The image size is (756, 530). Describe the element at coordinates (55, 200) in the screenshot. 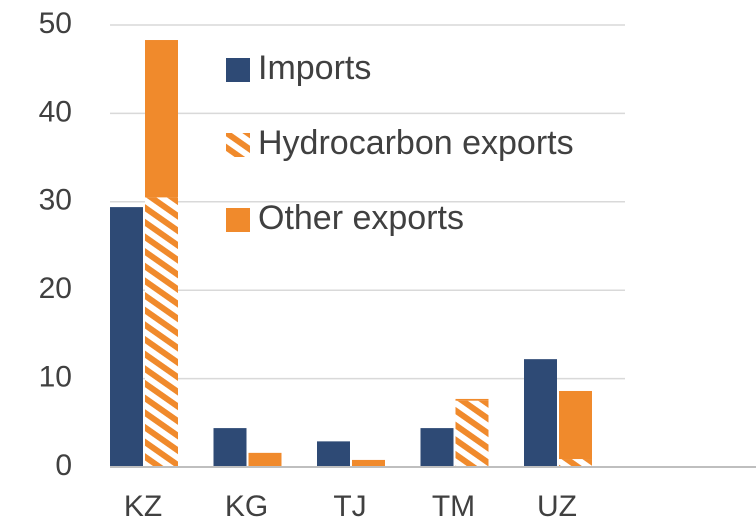

I see `y-tick-label: 30` at that location.